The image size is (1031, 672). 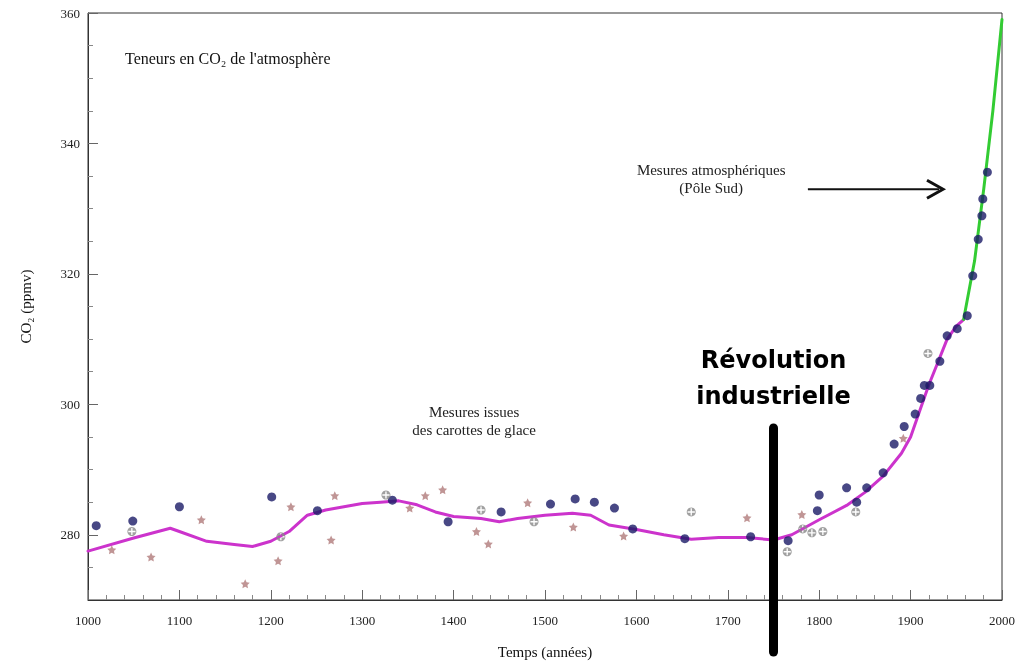 I want to click on x-tick-label: 1600, so click(x=636, y=620).